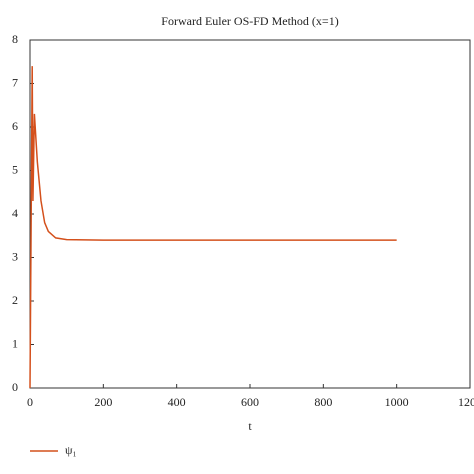 This screenshot has height=474, width=474. Describe the element at coordinates (103, 402) in the screenshot. I see `x-tick-label: 200` at that location.